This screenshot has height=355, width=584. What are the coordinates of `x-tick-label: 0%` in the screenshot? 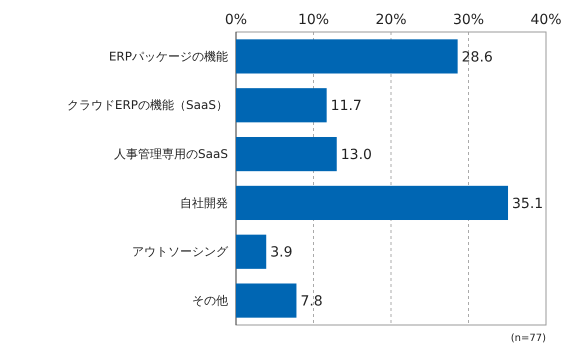 It's located at (236, 20).